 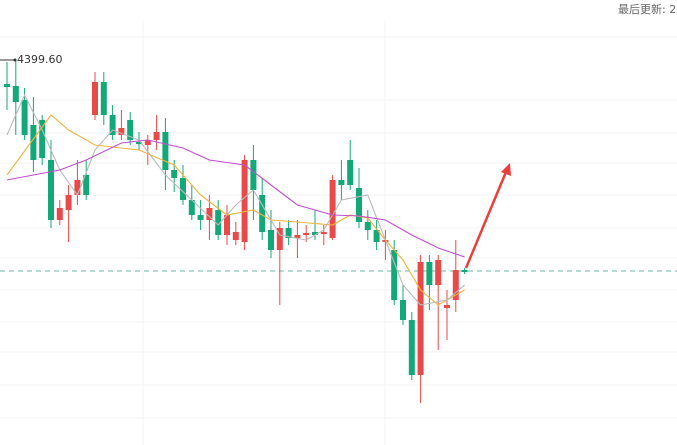 What do you see at coordinates (486, 220) in the screenshot?
I see `trend-arrow` at bounding box center [486, 220].